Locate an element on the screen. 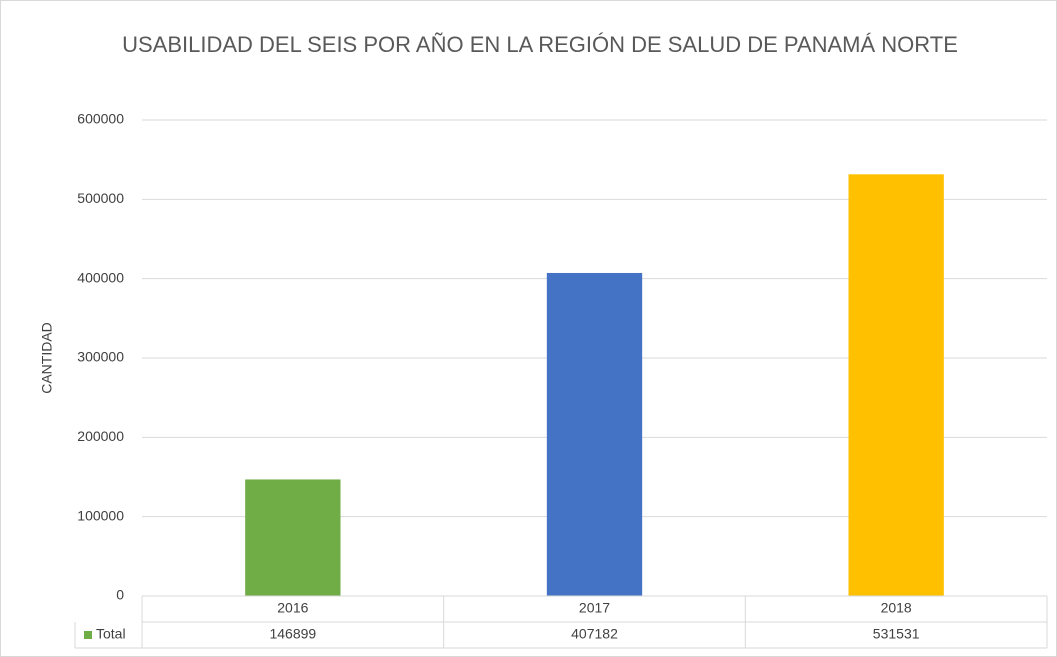  y-tick-label: 100000 is located at coordinates (100, 515).